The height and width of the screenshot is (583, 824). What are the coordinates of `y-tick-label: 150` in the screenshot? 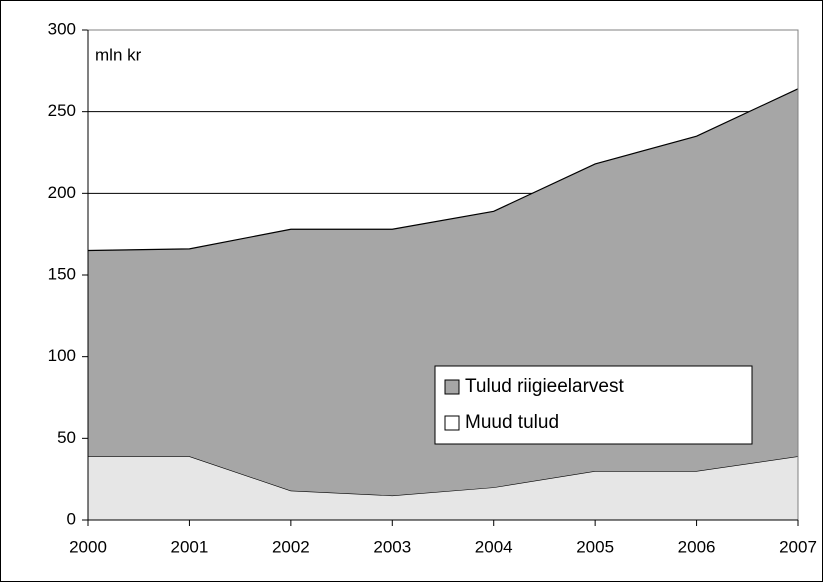 It's located at (62, 273).